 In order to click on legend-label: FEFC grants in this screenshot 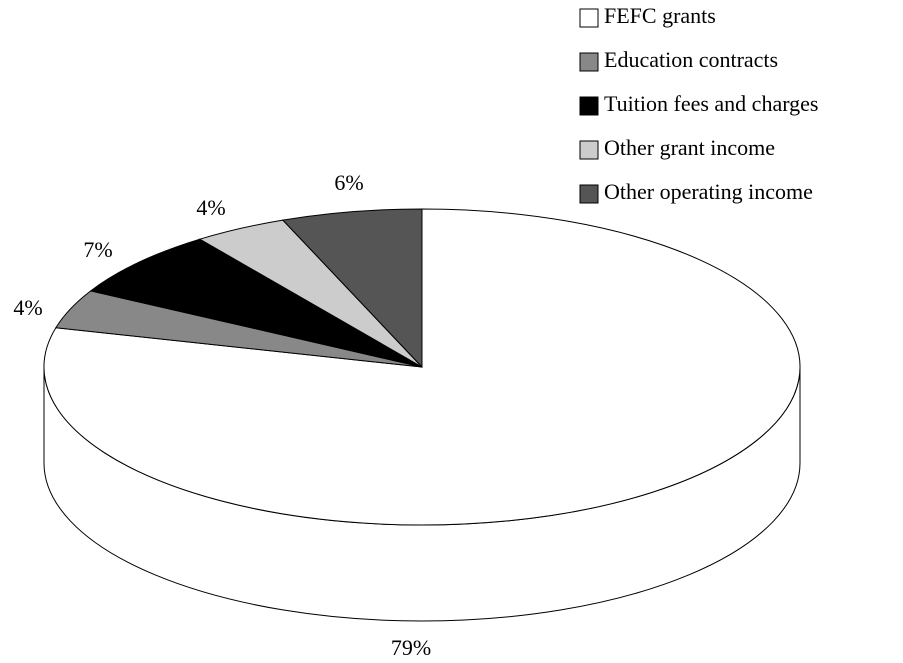, I will do `click(660, 15)`.